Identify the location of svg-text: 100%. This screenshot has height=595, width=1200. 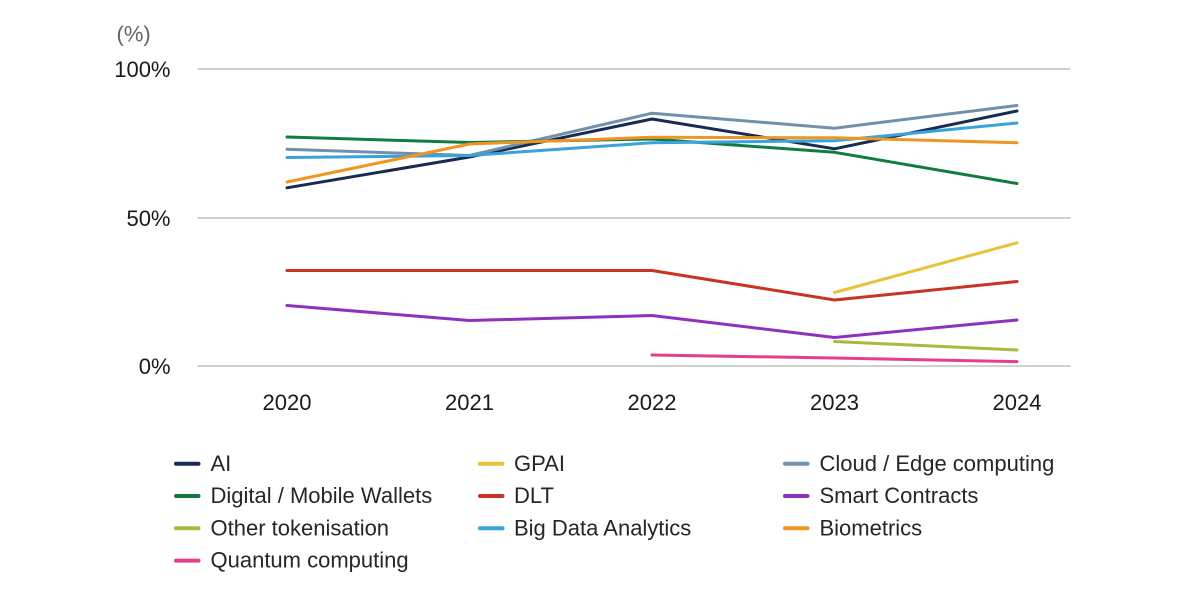
(142, 69).